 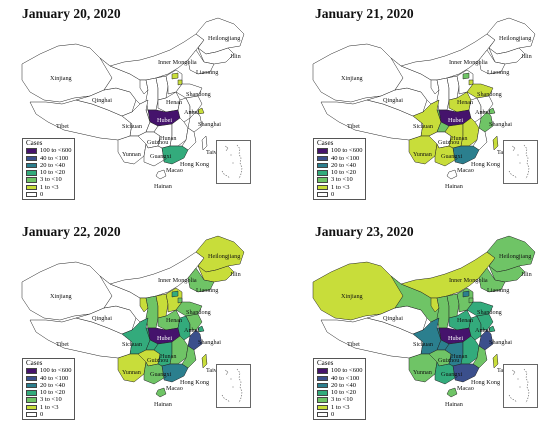 What do you see at coordinates (48, 385) in the screenshot?
I see `legend-item: 20 to <40` at bounding box center [48, 385].